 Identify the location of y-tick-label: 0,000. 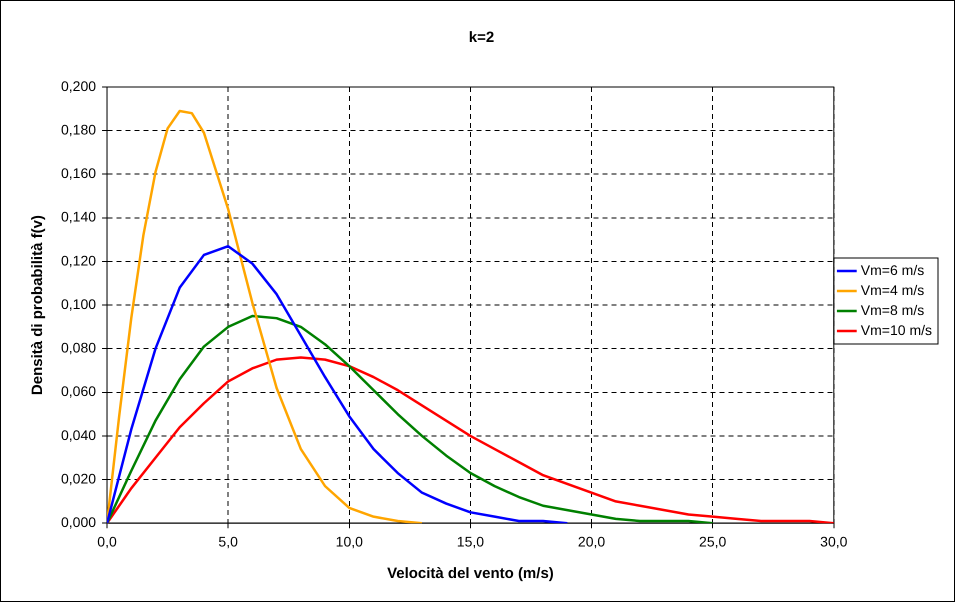
(78, 522).